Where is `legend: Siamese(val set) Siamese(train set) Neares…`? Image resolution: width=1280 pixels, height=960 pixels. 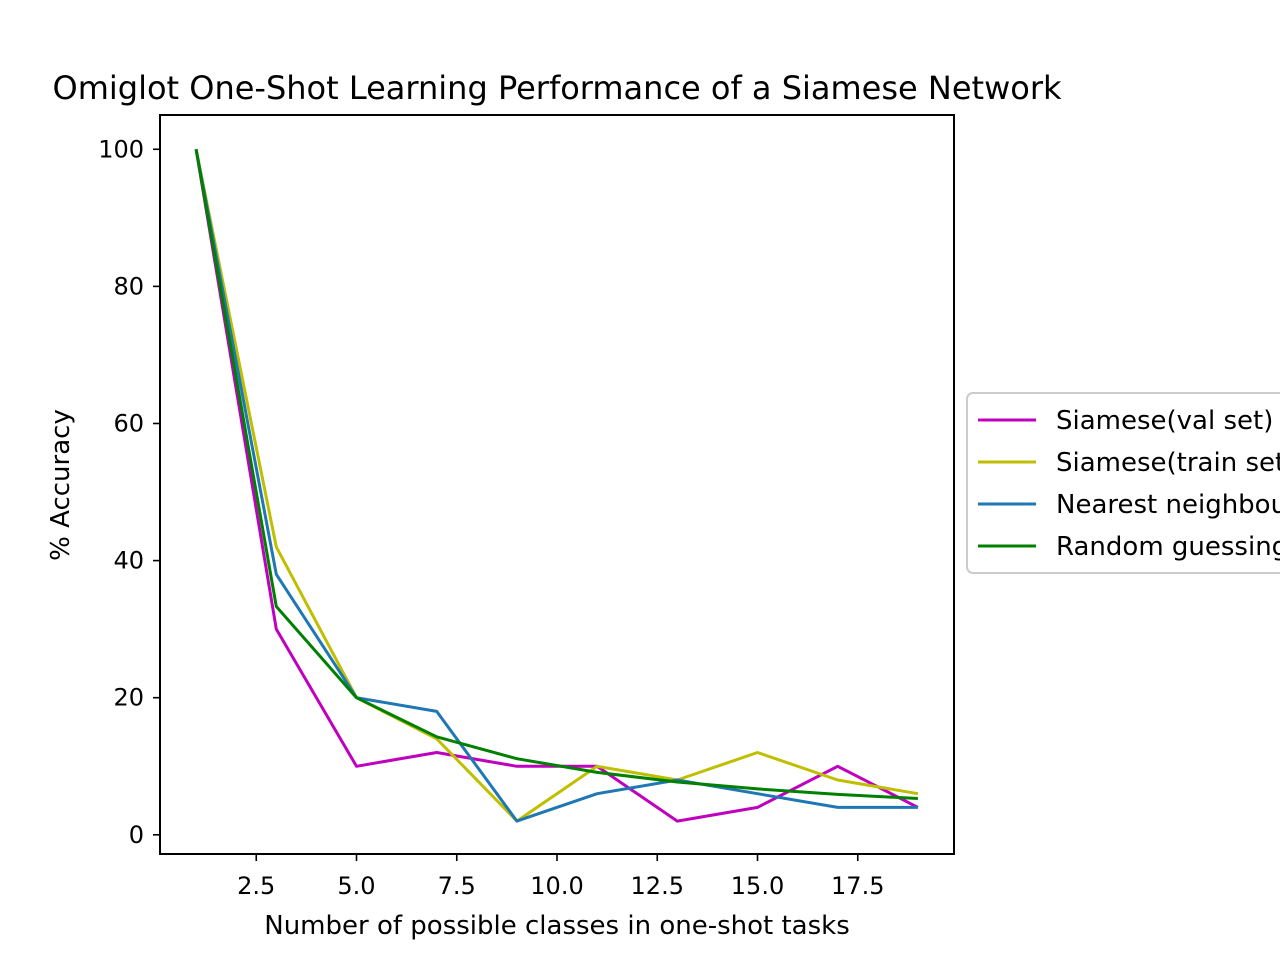 legend: Siamese(val set) Siamese(train set) Neares… is located at coordinates (1123, 483).